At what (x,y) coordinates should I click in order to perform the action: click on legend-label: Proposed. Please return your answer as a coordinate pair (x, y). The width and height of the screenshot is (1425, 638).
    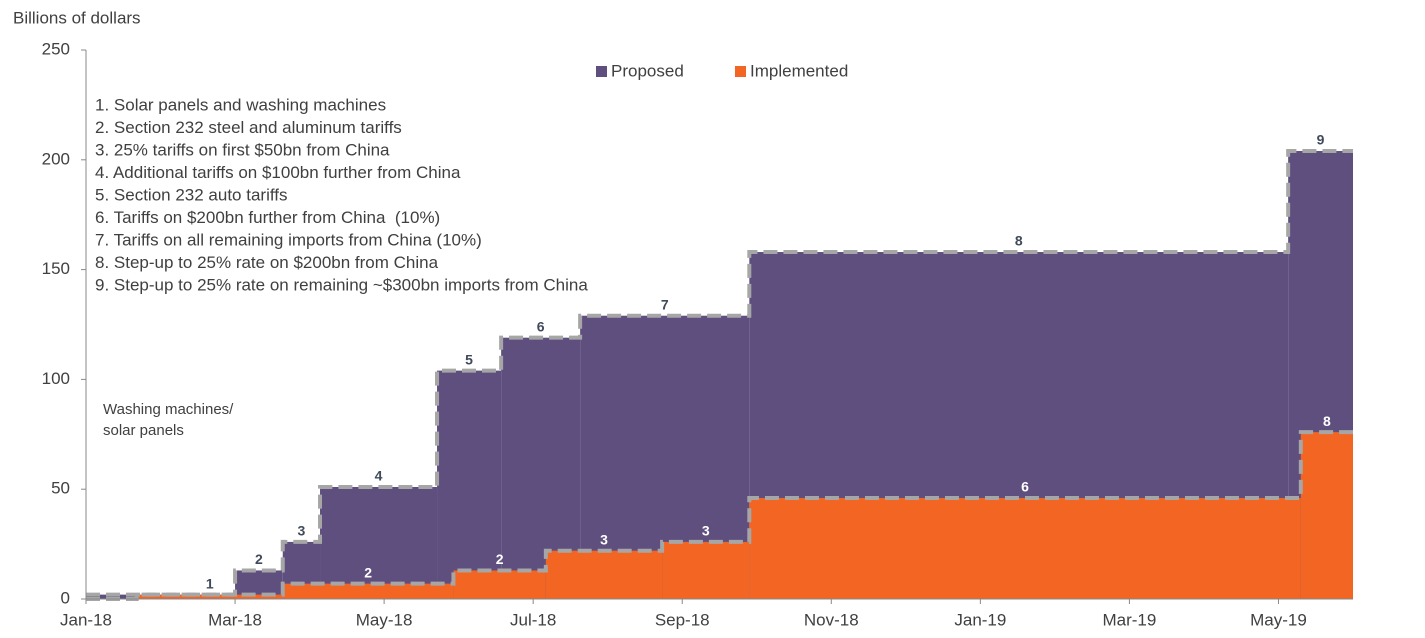
    Looking at the image, I should click on (647, 70).